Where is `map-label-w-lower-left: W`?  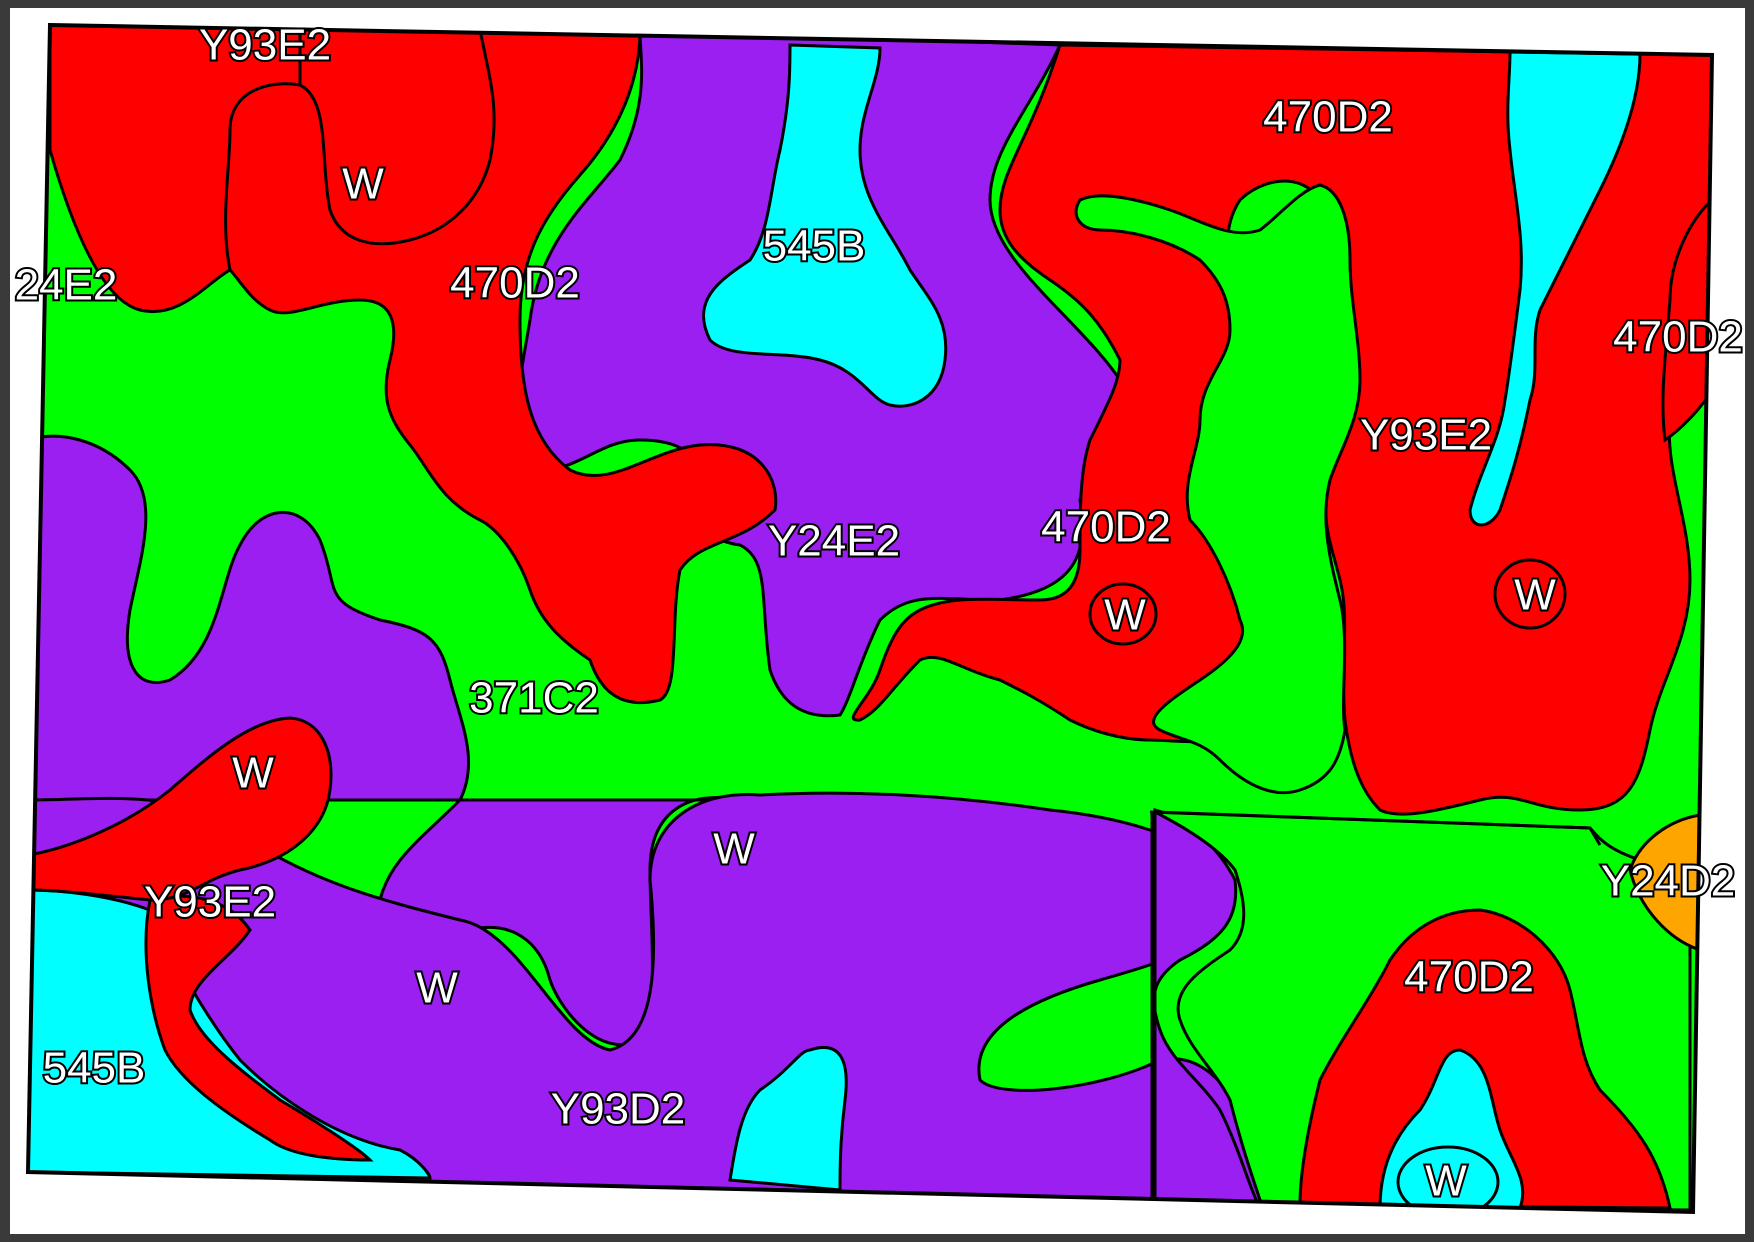 map-label-w-lower-left: W is located at coordinates (437, 988).